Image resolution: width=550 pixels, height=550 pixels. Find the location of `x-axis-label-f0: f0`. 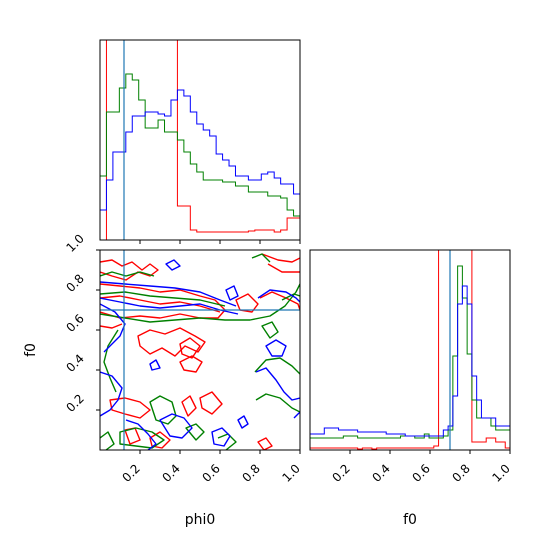

x-axis-label-f0: f0 is located at coordinates (410, 520).